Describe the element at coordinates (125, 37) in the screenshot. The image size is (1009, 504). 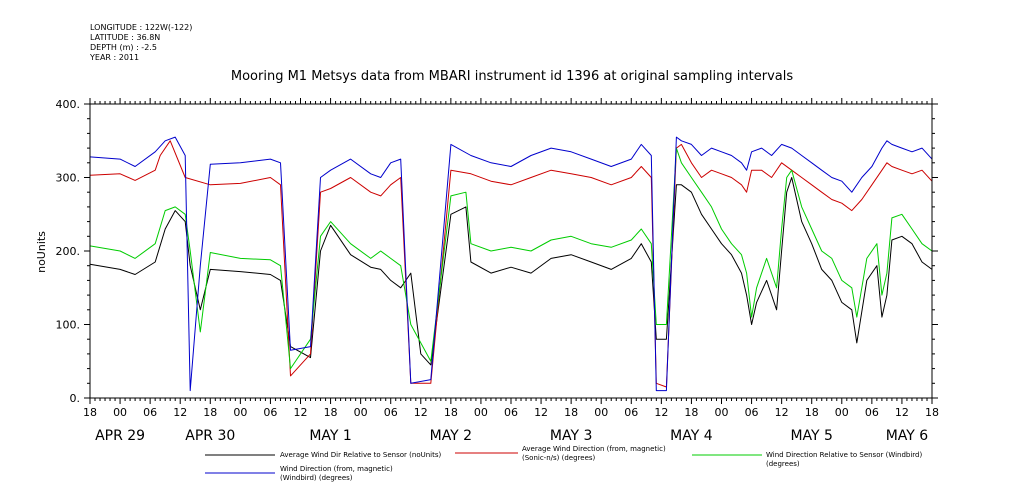
I see `header-latitude: LATITUDE : 36.8N` at that location.